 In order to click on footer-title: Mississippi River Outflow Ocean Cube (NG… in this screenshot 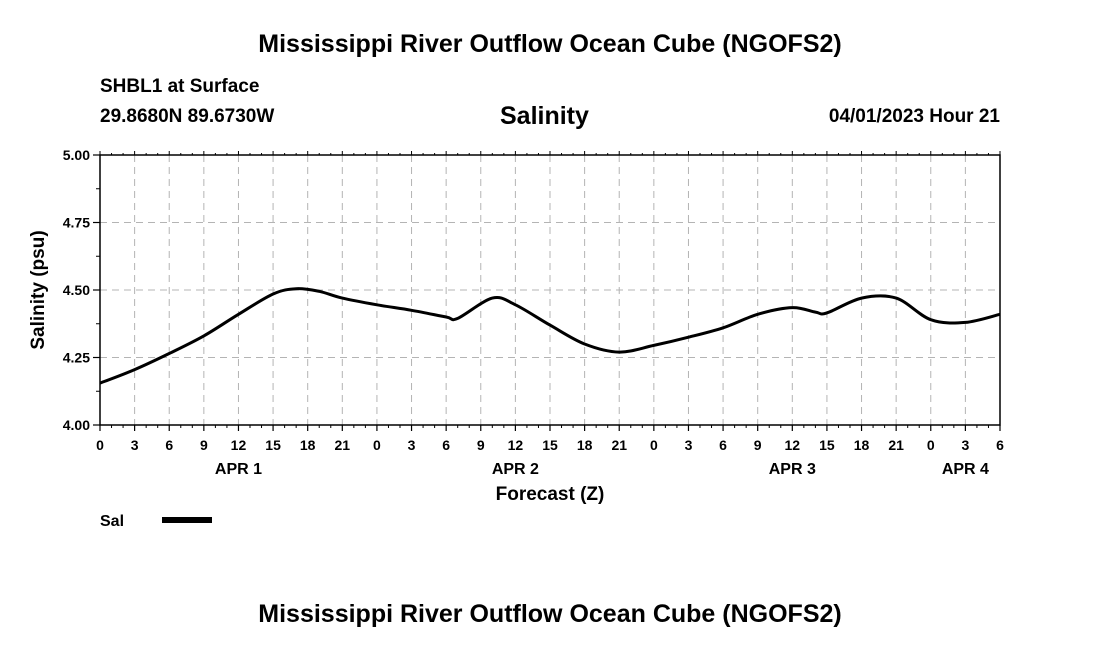, I will do `click(550, 614)`.